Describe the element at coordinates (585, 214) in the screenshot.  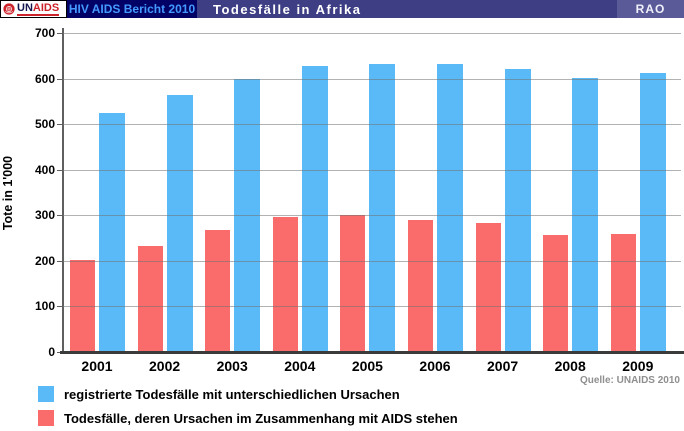
I see `bar-2008-registered` at that location.